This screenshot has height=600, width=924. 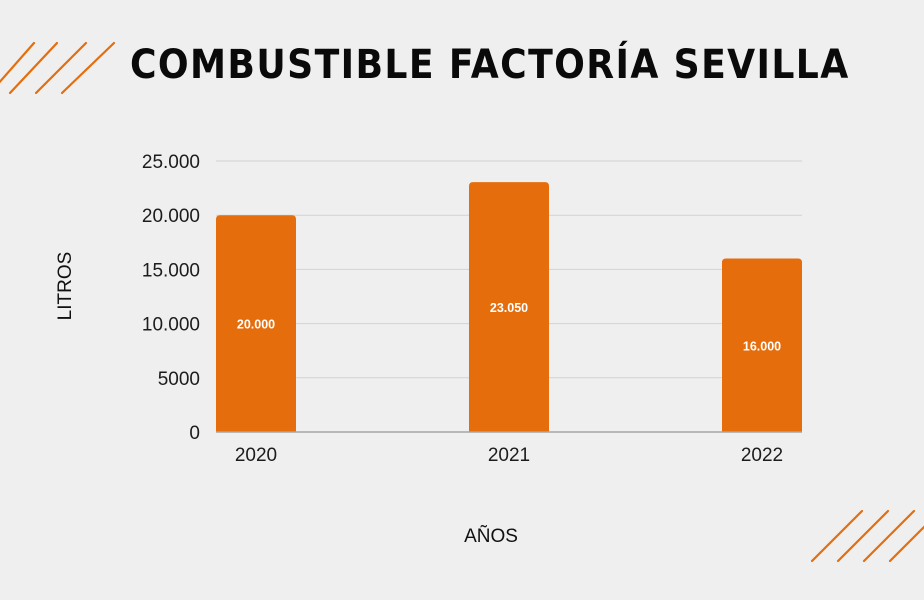 What do you see at coordinates (490, 65) in the screenshot?
I see `chart-title: COMBUSTIBLE FACTORÍA SEVILLA` at bounding box center [490, 65].